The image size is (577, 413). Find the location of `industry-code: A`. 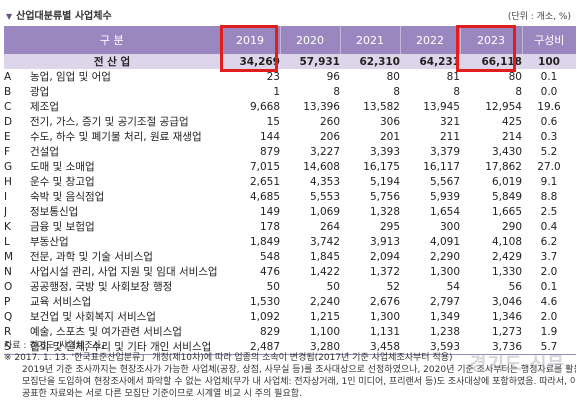

industry-code: A is located at coordinates (8, 76).